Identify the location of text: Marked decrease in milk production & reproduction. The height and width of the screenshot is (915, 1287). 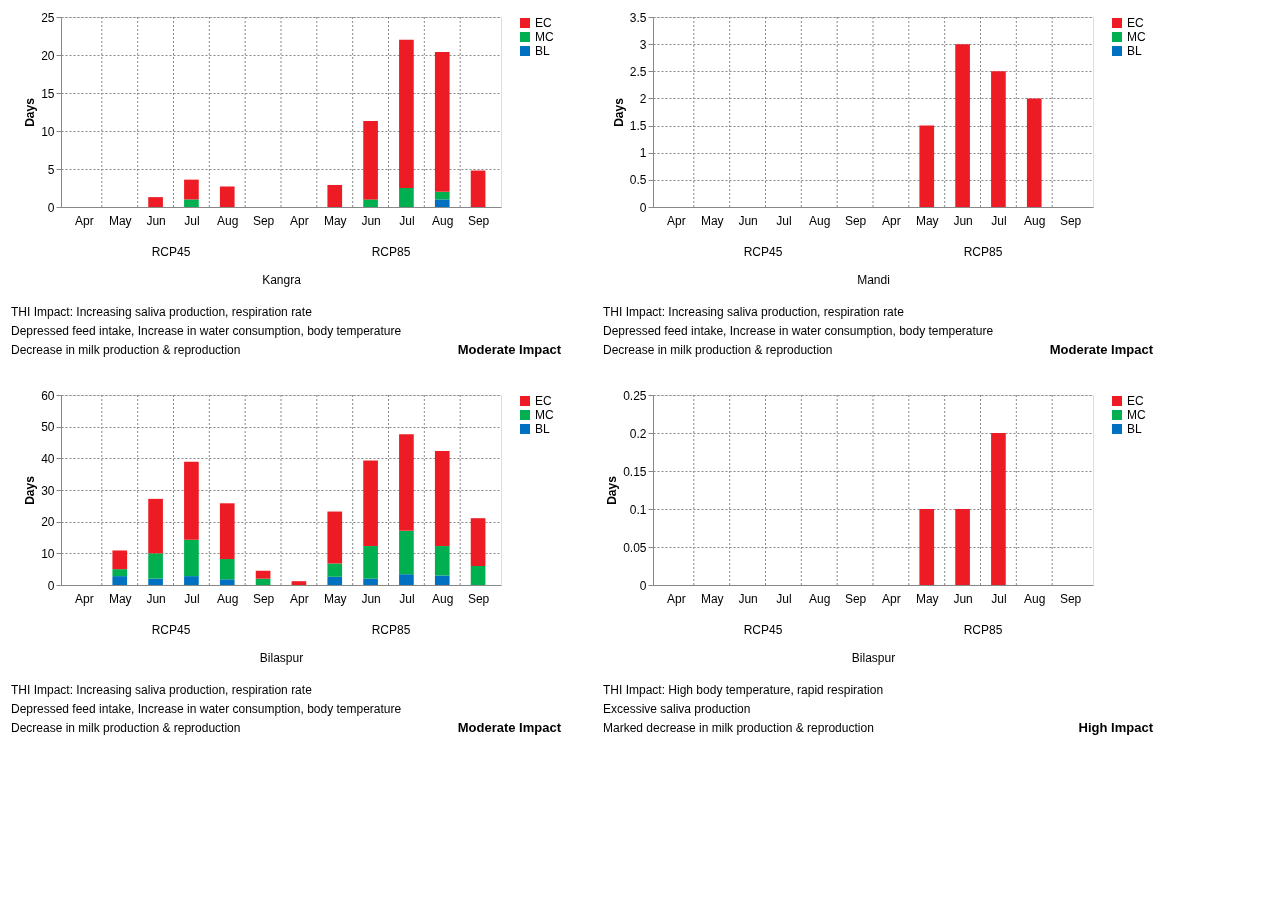
(738, 728).